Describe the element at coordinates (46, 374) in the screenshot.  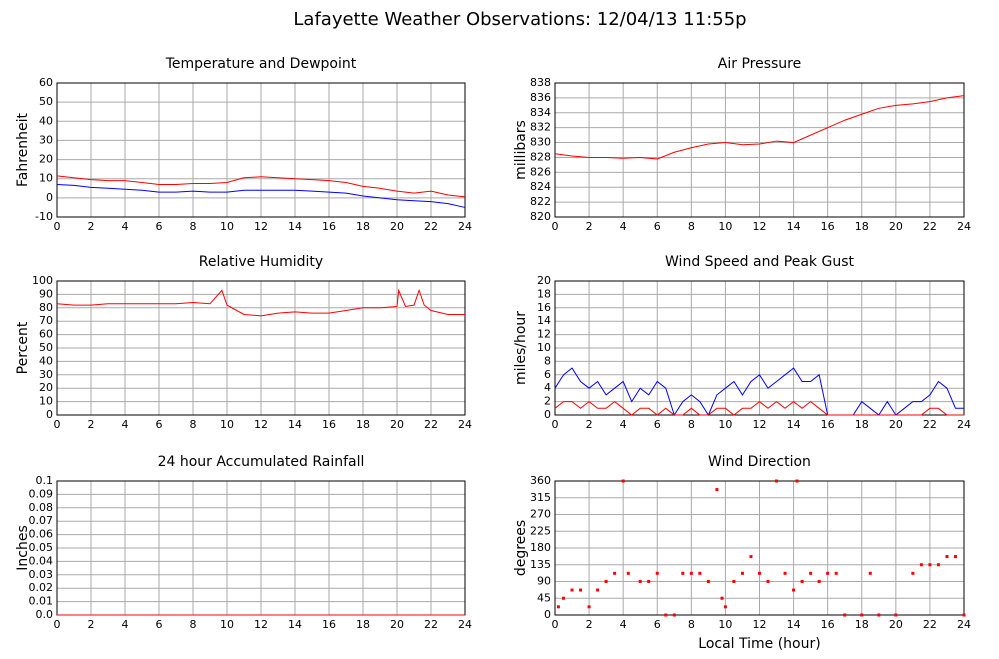
I see `y-tick-label: 30` at that location.